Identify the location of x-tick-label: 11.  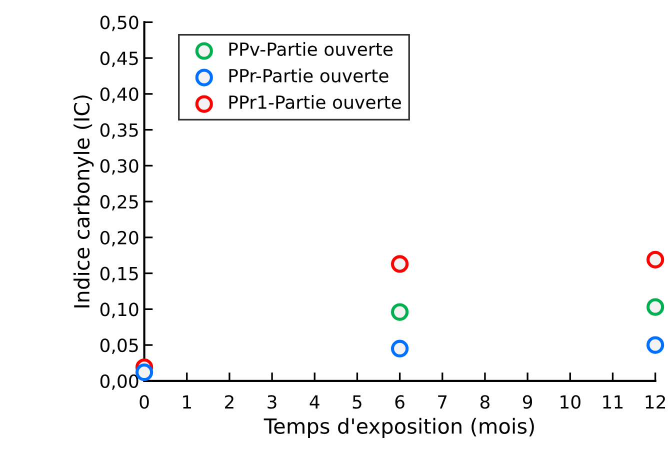
(613, 402).